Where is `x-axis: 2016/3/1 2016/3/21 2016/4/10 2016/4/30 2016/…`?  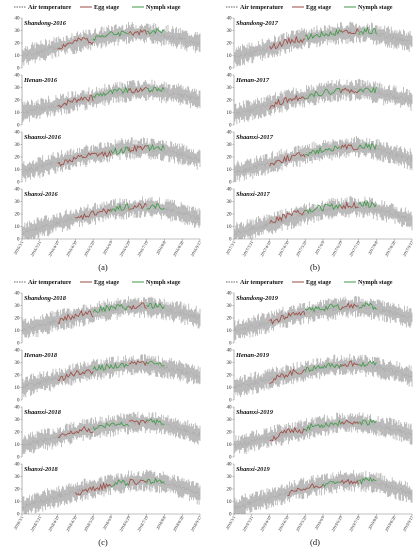
x-axis: 2016/3/1 2016/3/21 2016/4/10 2016/4/30 2016/… is located at coordinates (107, 247).